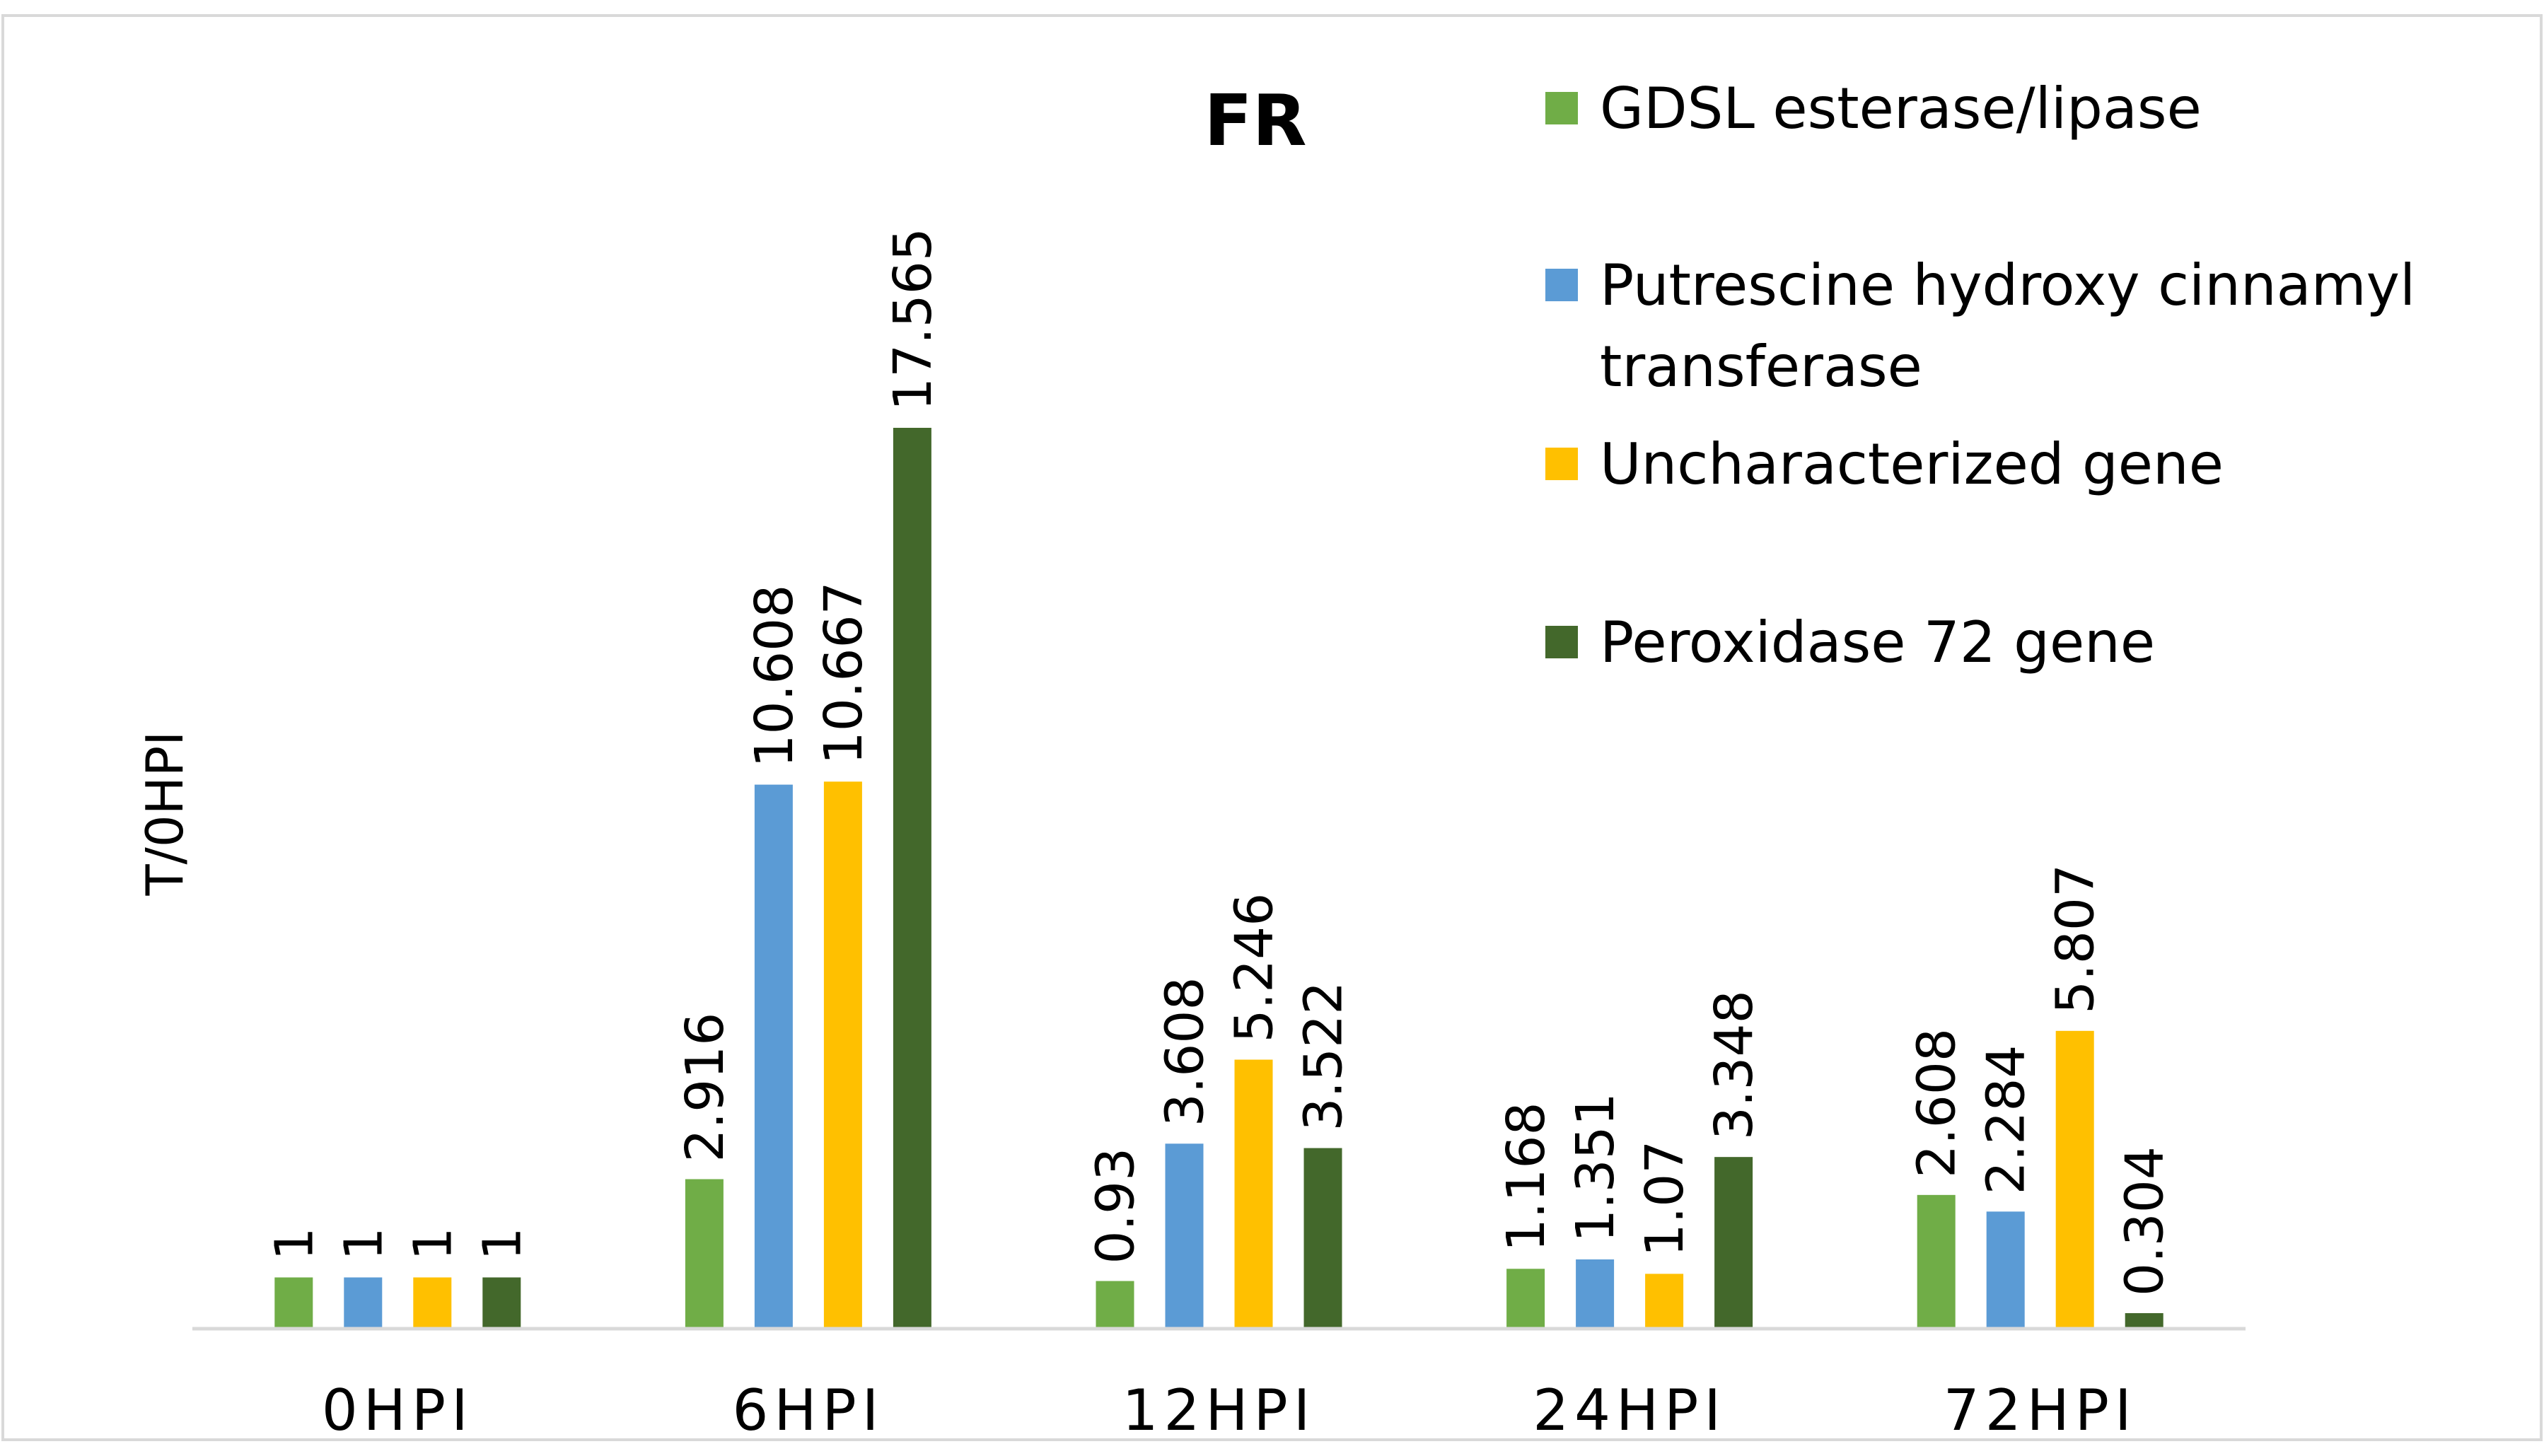 Image resolution: width=2544 pixels, height=1456 pixels. I want to click on value-label-24hpi-series-2: 1.351, so click(1595, 1168).